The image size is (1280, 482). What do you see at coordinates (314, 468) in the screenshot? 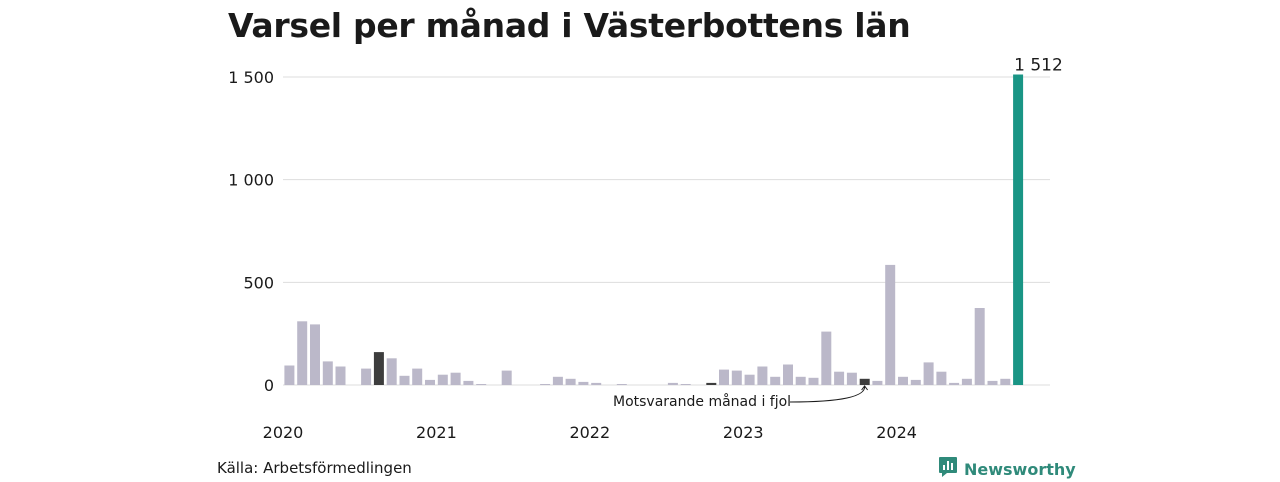
I see `source-note: Källa: Arbetsförmedlingen` at bounding box center [314, 468].